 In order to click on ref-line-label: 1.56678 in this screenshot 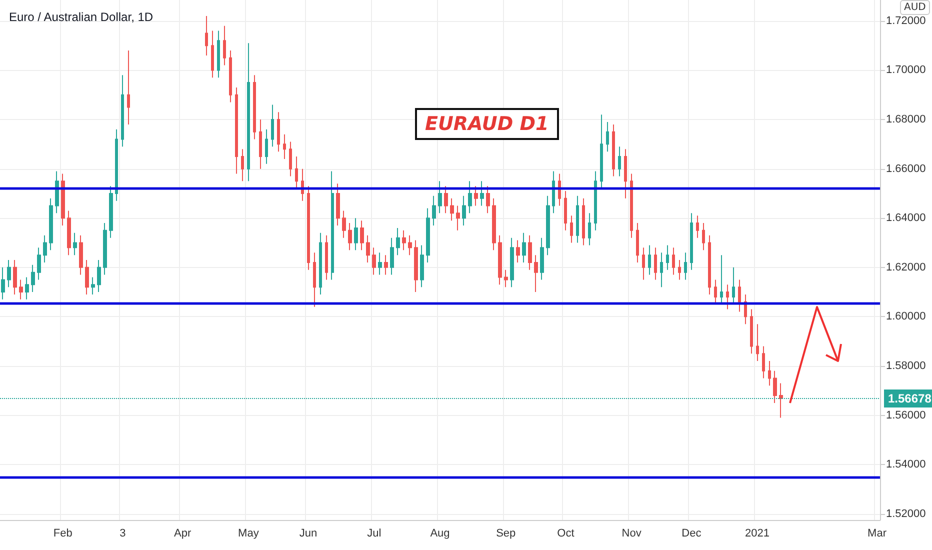, I will do `click(910, 399)`.